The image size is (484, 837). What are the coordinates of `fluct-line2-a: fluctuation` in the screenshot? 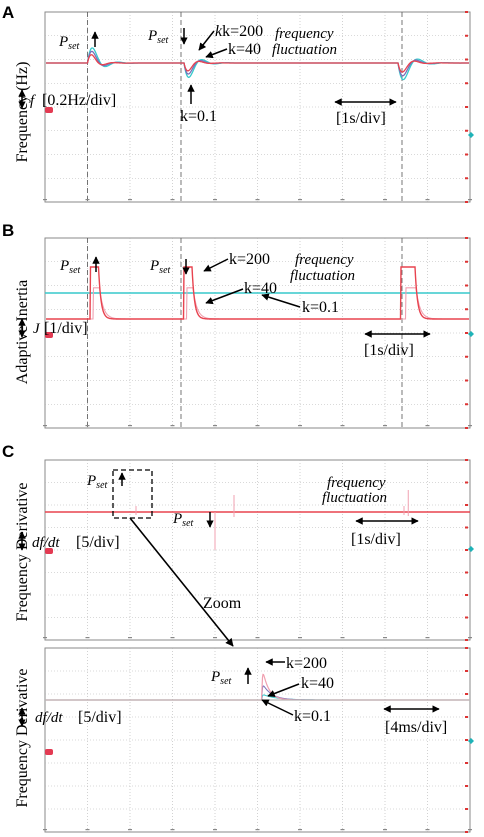 It's located at (304, 50).